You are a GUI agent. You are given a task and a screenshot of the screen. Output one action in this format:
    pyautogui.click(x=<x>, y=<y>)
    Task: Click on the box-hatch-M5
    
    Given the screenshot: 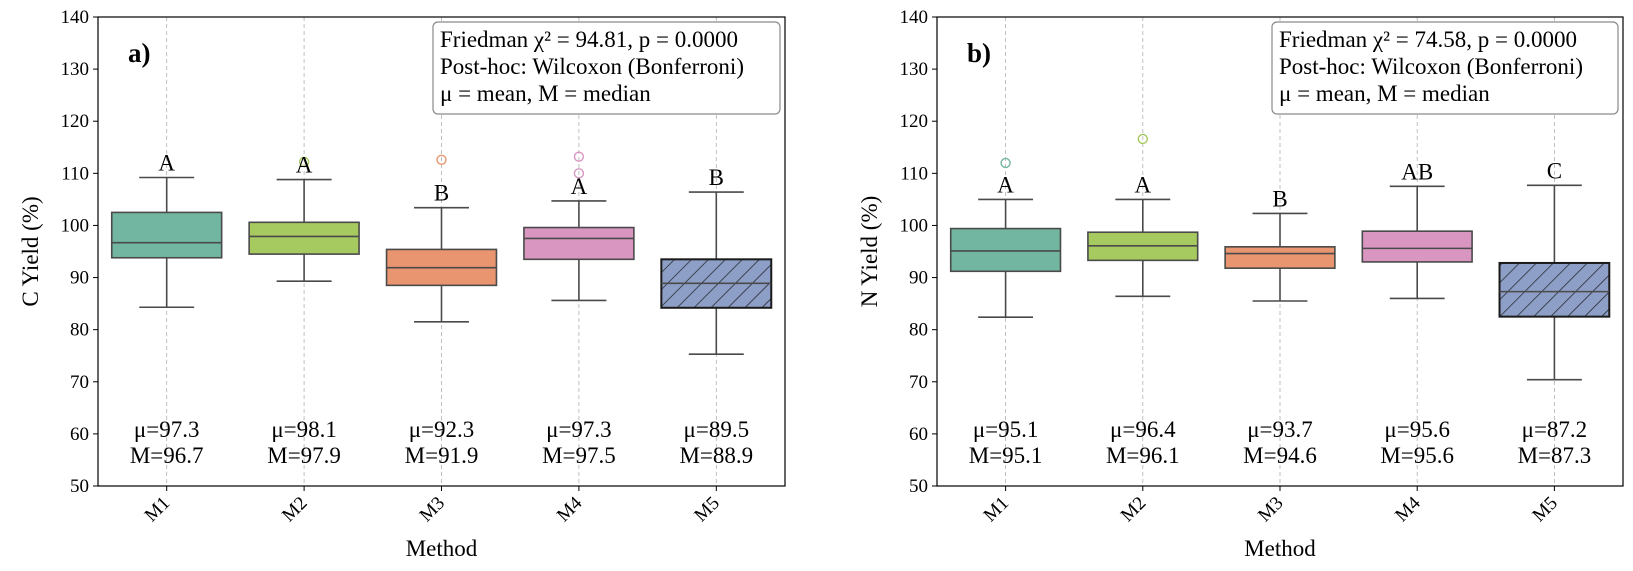 What is the action you would take?
    pyautogui.click(x=1554, y=289)
    